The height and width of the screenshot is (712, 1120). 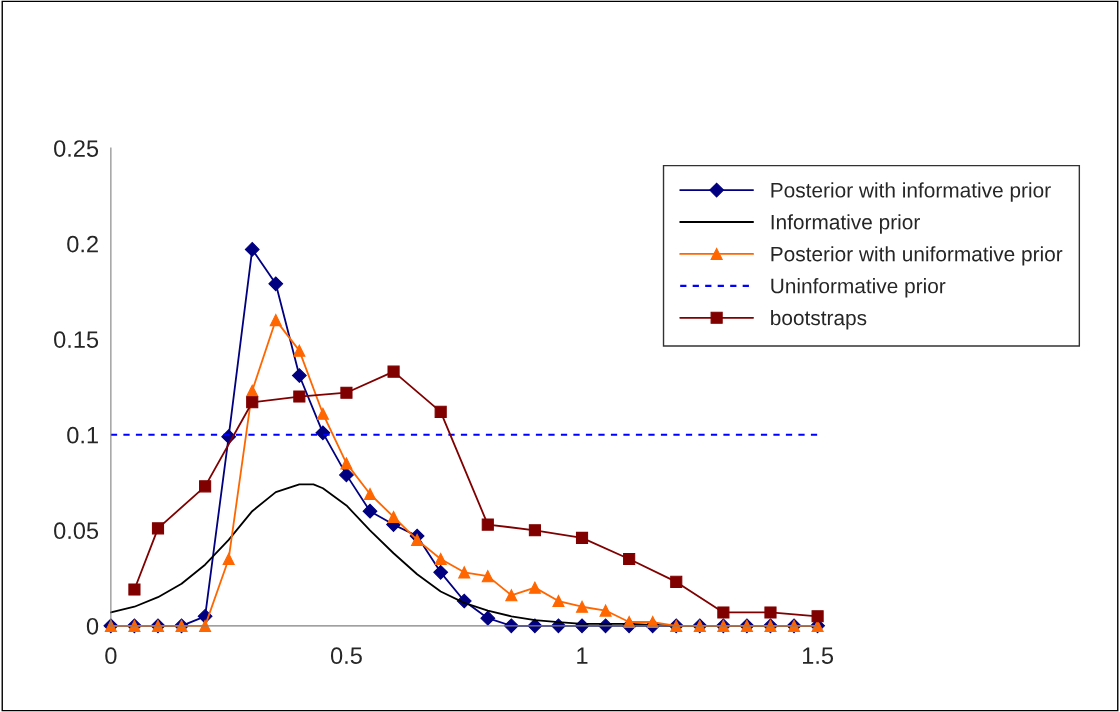 What do you see at coordinates (818, 656) in the screenshot?
I see `x-tick-label: 1.5` at bounding box center [818, 656].